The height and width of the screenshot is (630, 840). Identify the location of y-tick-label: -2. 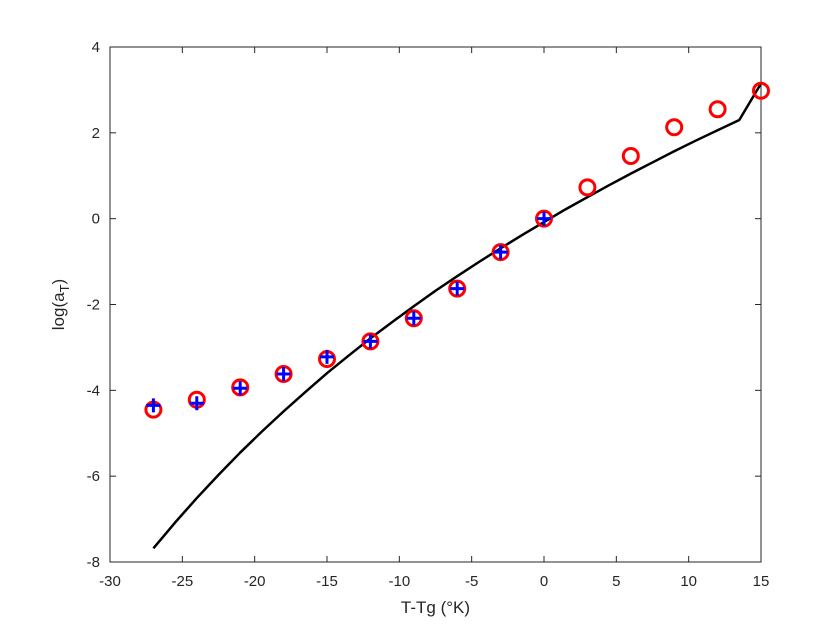
(93, 305).